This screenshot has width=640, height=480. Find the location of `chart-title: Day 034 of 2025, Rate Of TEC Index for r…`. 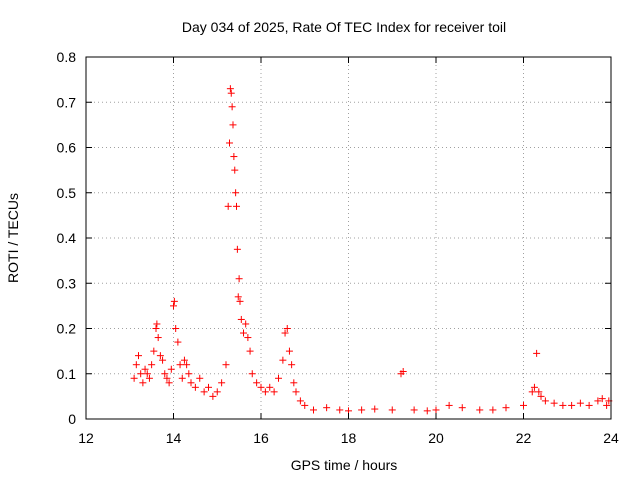

chart-title: Day 034 of 2025, Rate Of TEC Index for r… is located at coordinates (344, 27).